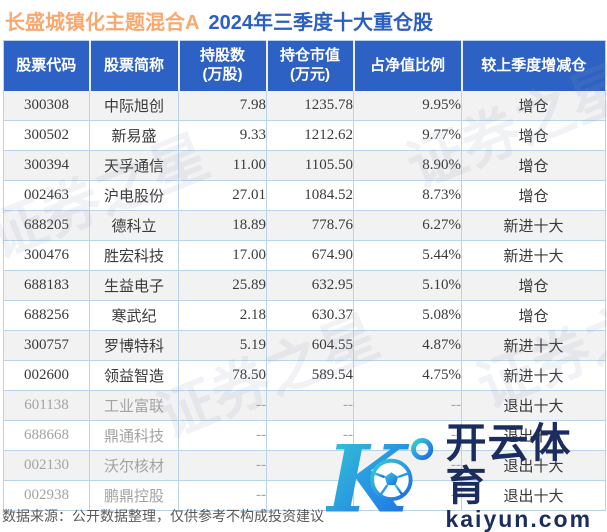 The height and width of the screenshot is (532, 607). Describe the element at coordinates (310, 255) in the screenshot. I see `market-value-cell: 674.90` at that location.